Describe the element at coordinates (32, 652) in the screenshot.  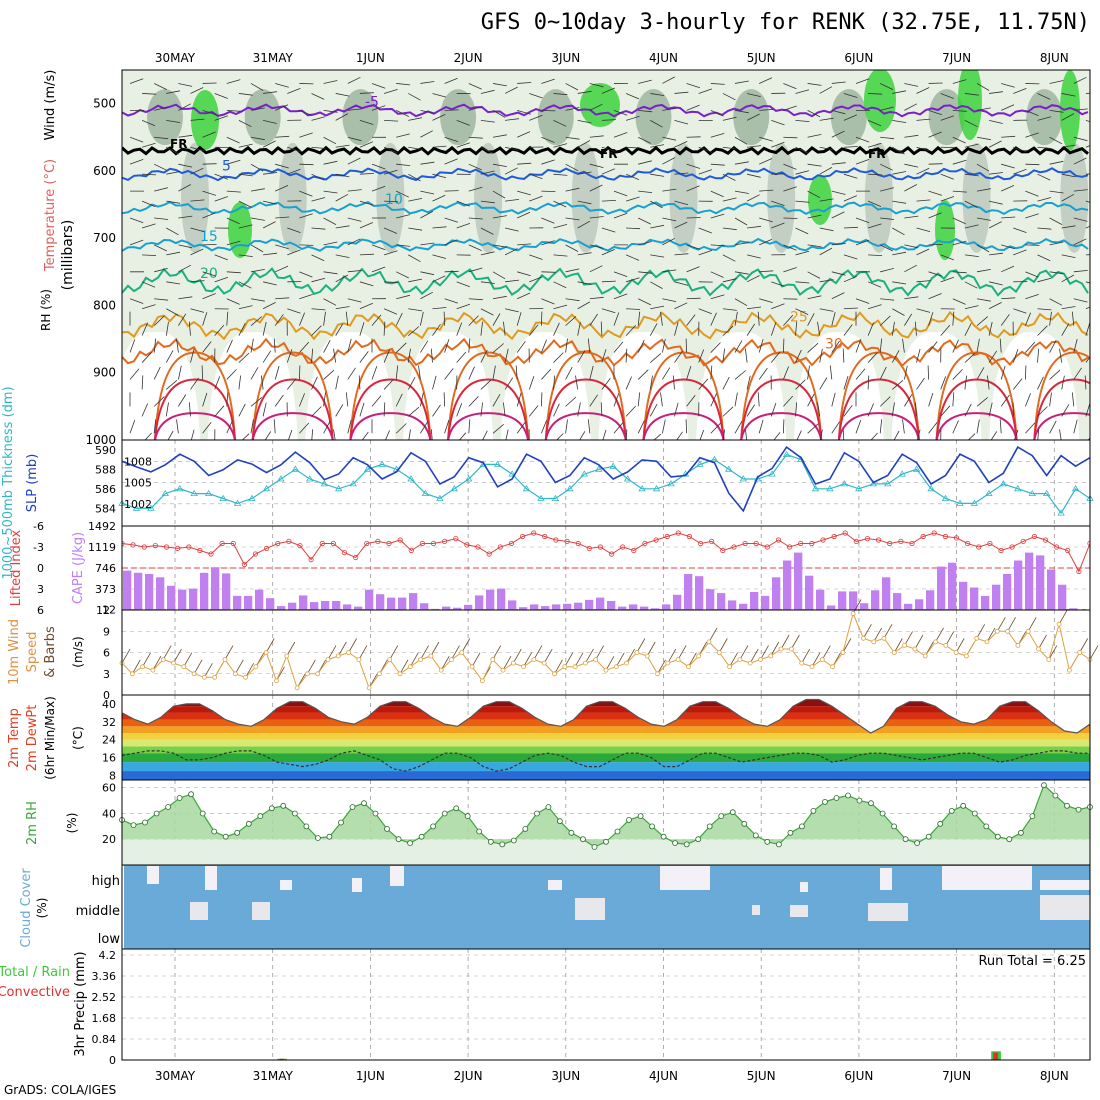
I see `wind10m-title: Speed` at that location.